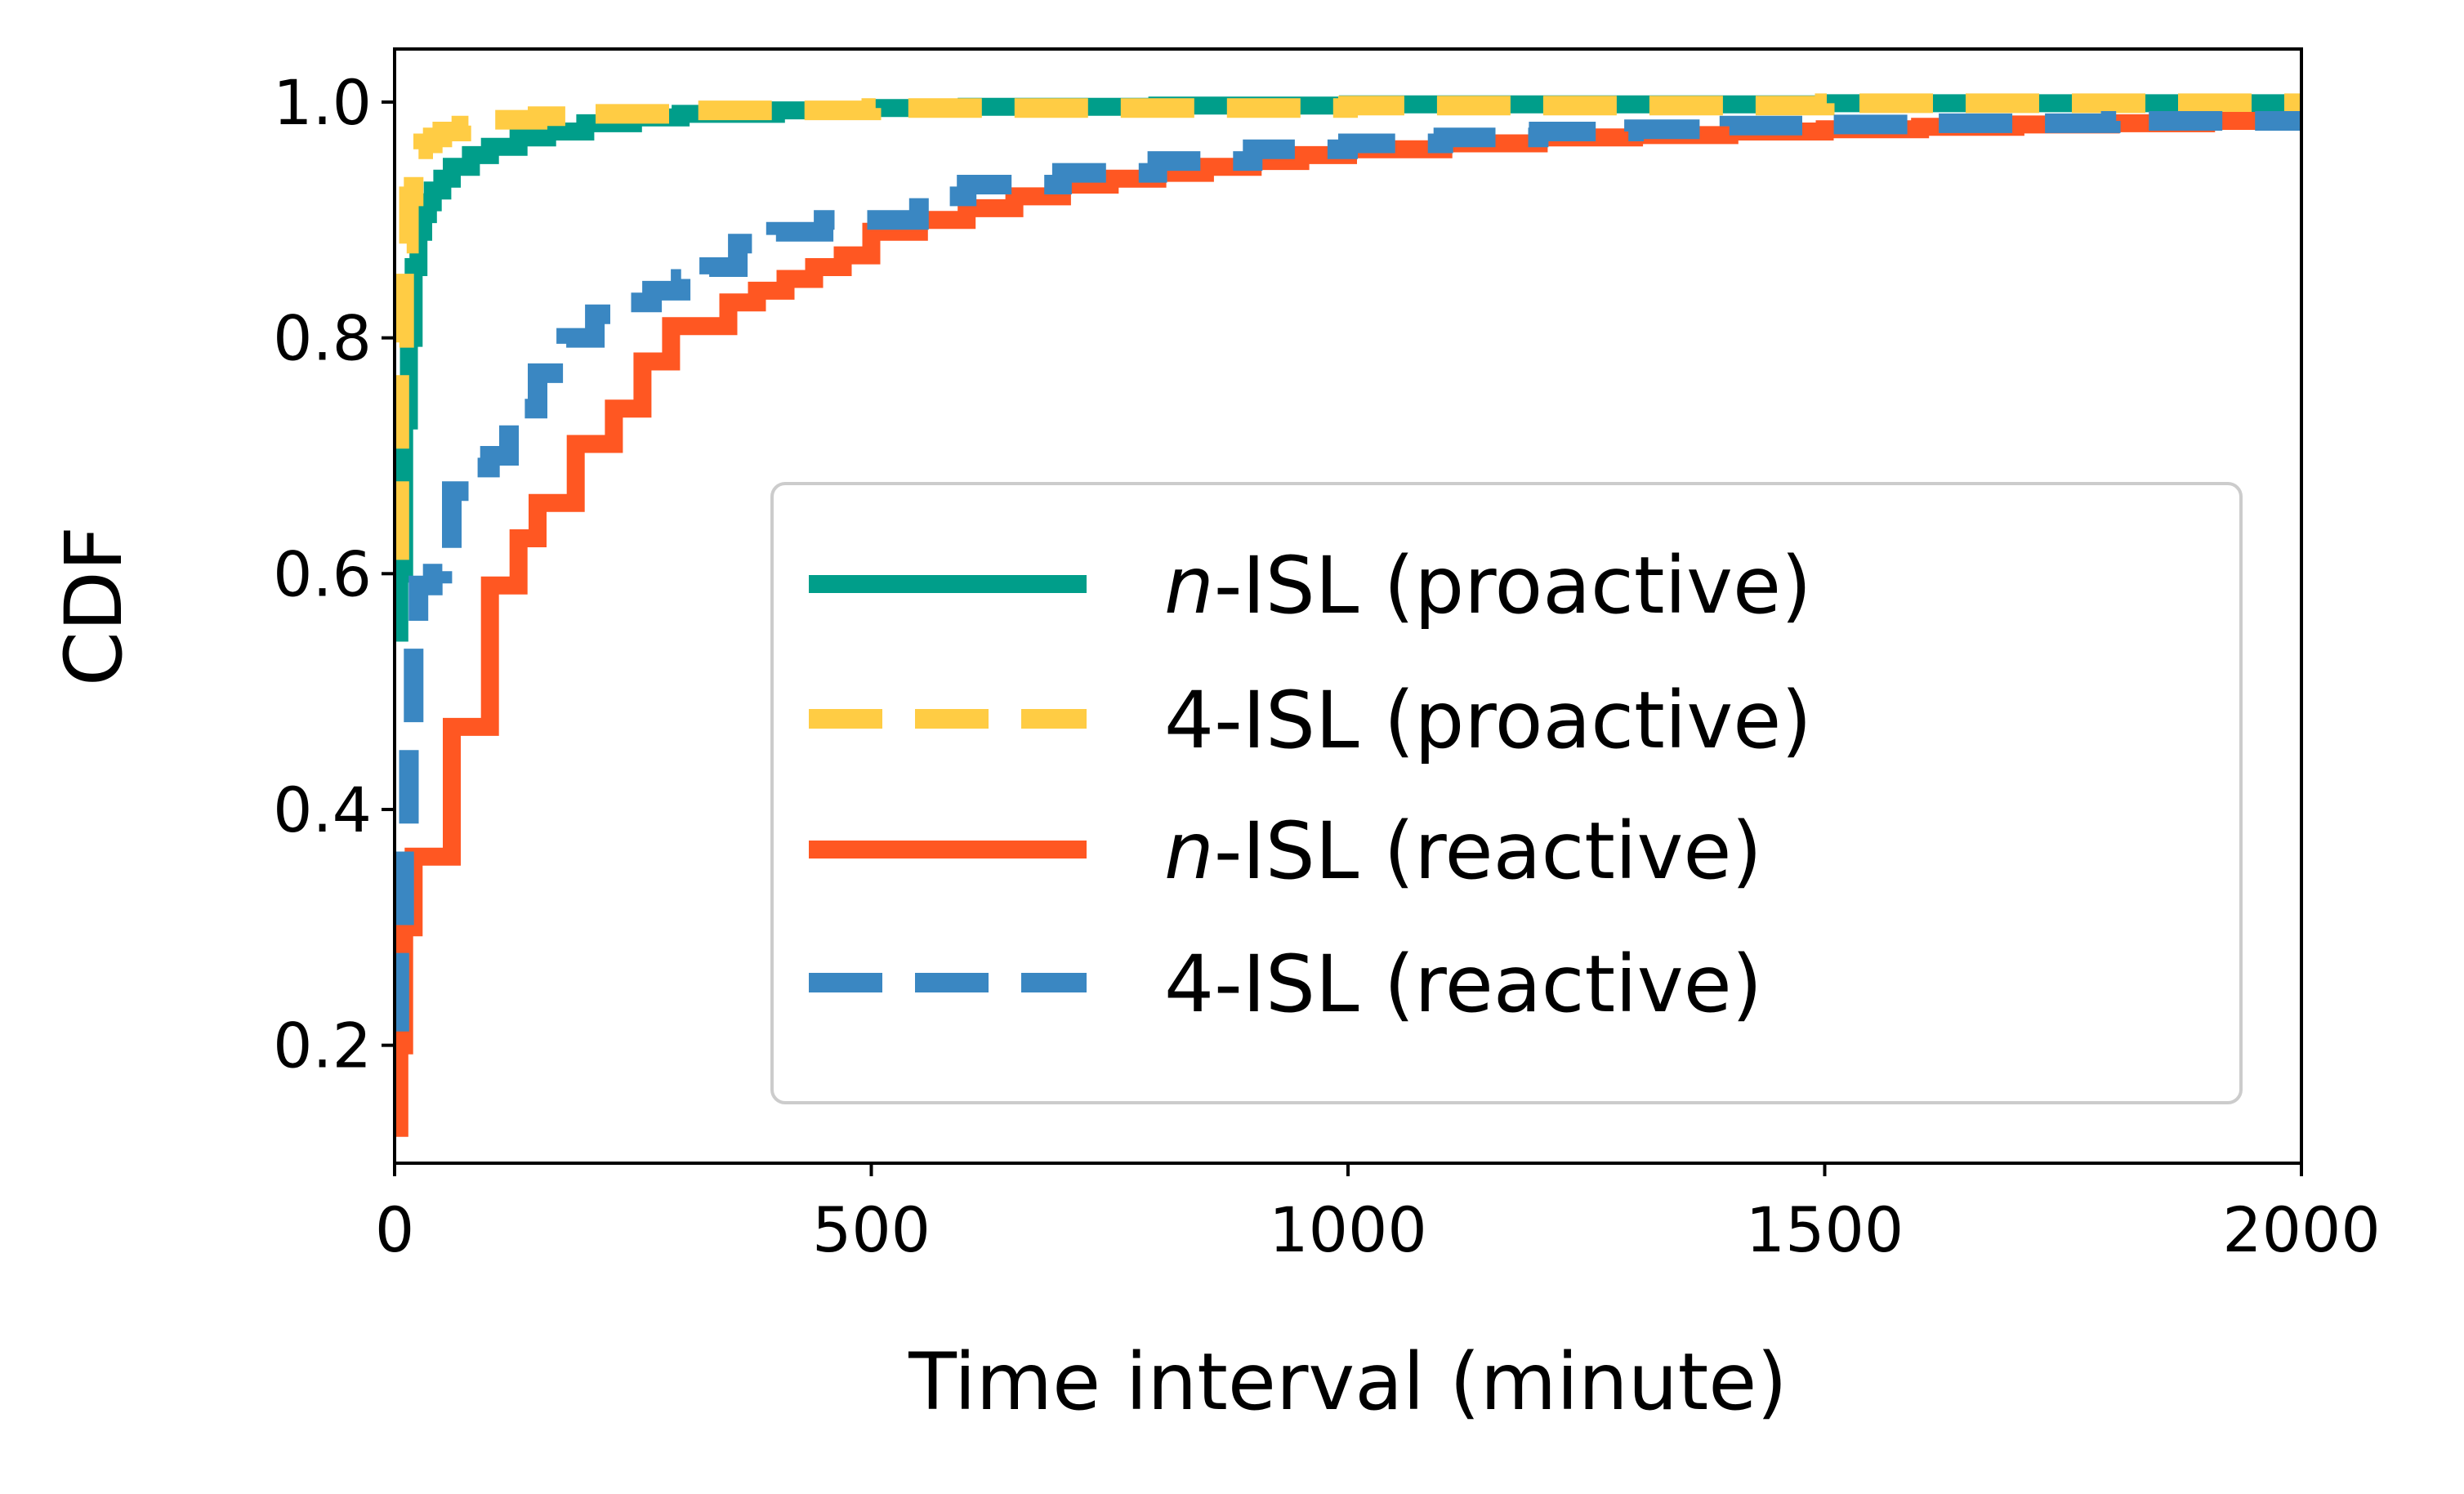  Describe the element at coordinates (1347, 1382) in the screenshot. I see `x-axis-title: Time interval (minute)` at that location.